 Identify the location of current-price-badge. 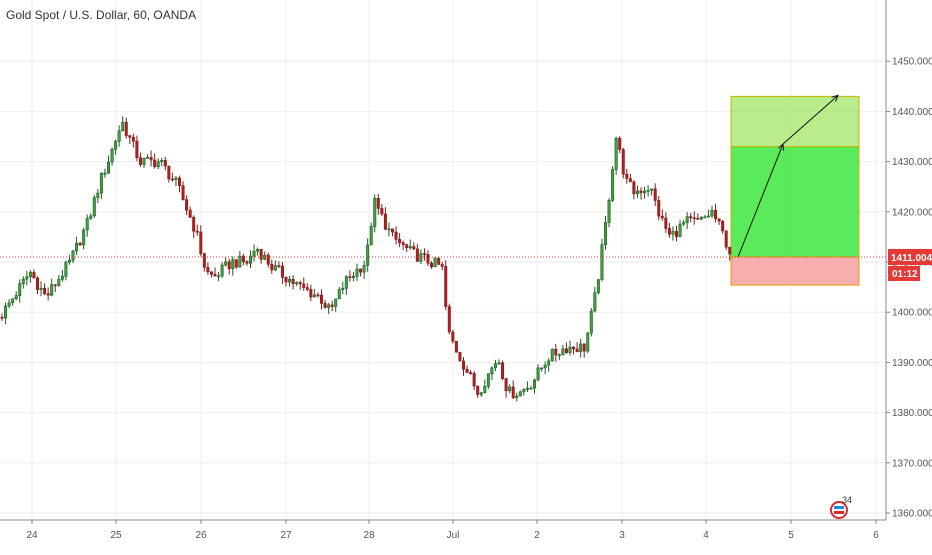
(910, 256).